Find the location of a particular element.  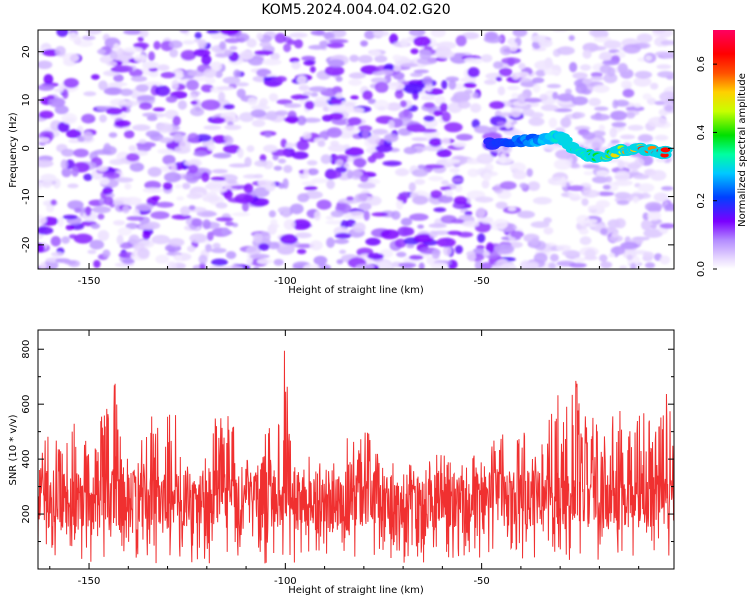

y-tick-label: 800 is located at coordinates (26, 349).